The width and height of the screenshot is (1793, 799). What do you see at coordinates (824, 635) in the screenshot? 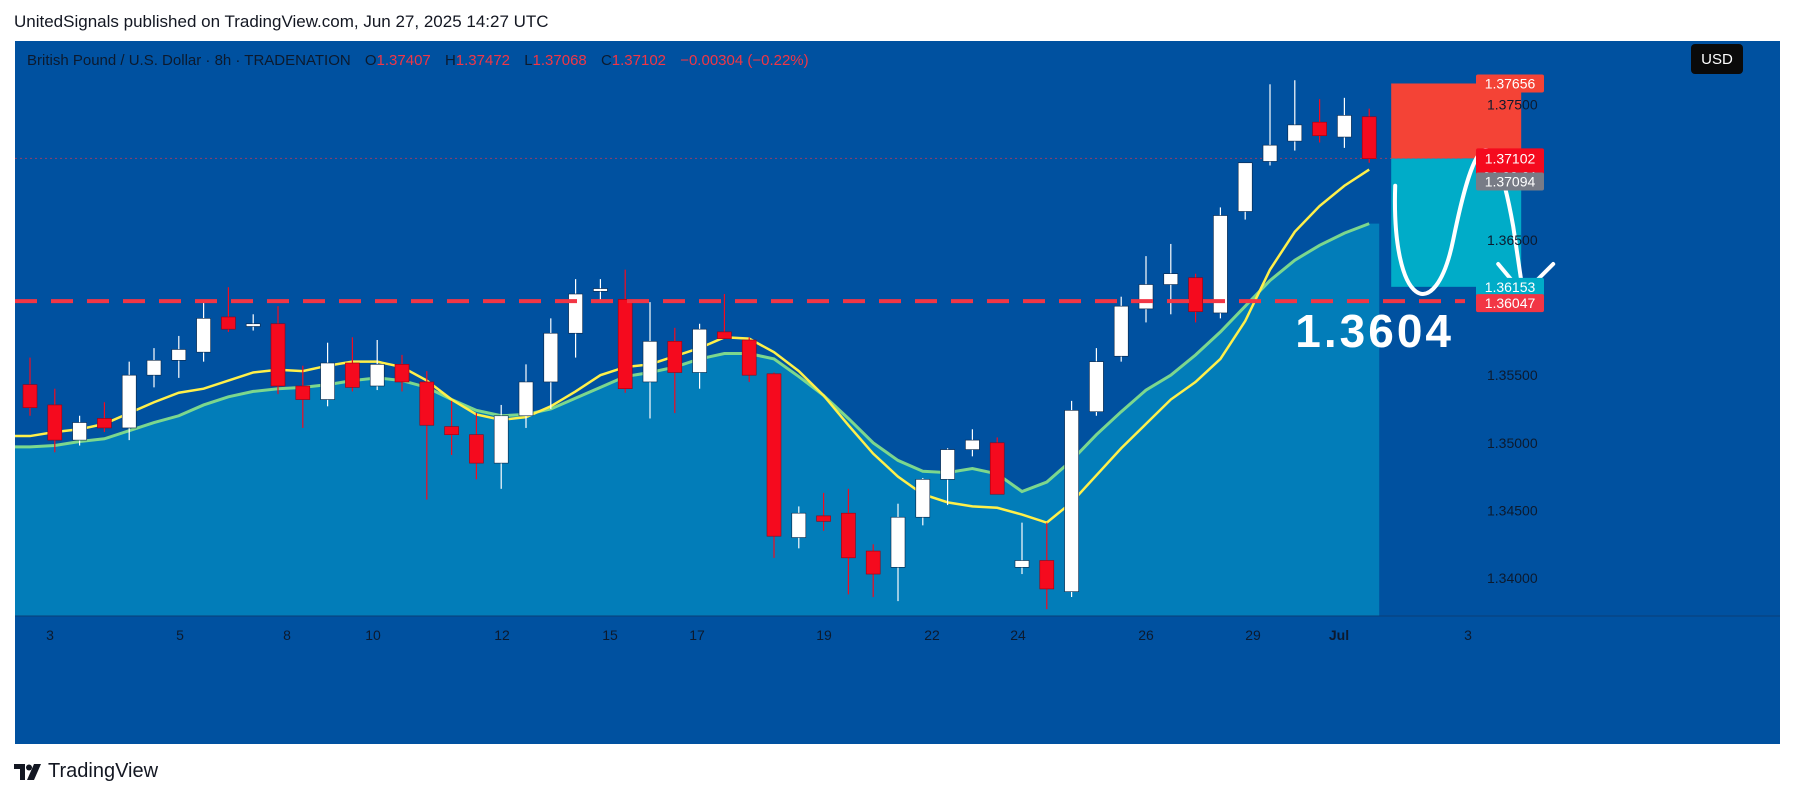
I see `x-tick-label: 19` at bounding box center [824, 635].